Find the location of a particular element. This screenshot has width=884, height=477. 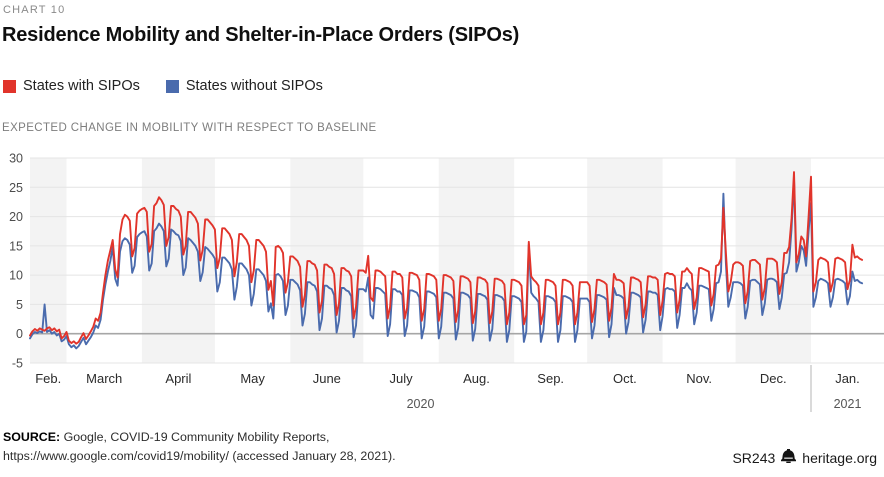

x-month-label: April is located at coordinates (178, 378).